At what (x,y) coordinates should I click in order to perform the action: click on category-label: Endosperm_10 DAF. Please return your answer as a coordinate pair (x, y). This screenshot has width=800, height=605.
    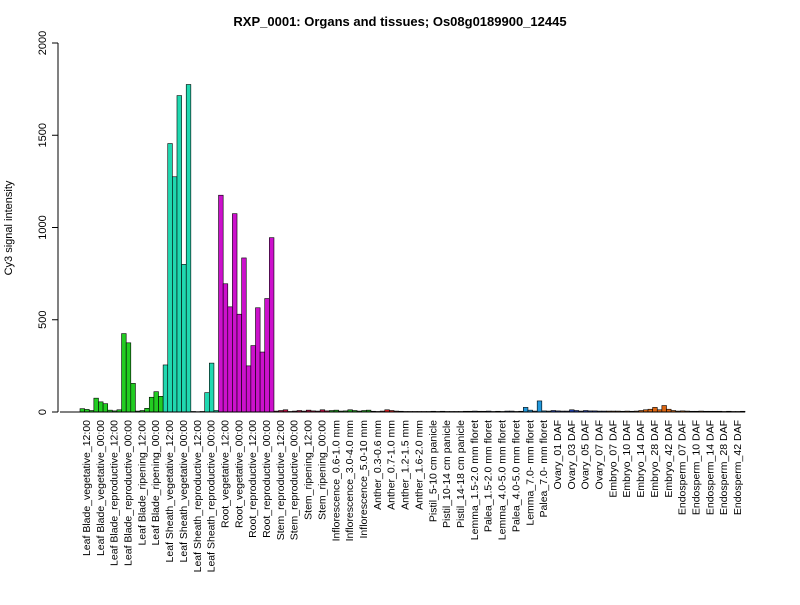
    Looking at the image, I should click on (697, 467).